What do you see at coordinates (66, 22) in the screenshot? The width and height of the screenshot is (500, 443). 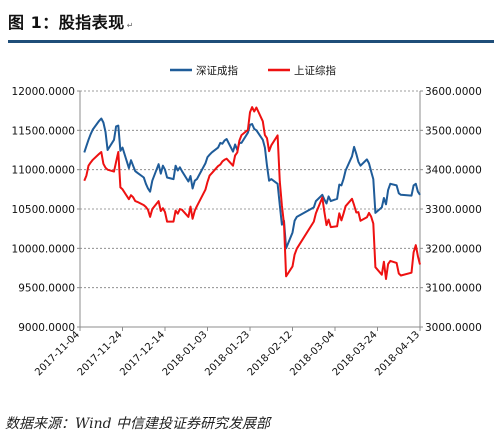 I see `figure-title-text: 图 1：股指表现` at bounding box center [66, 22].